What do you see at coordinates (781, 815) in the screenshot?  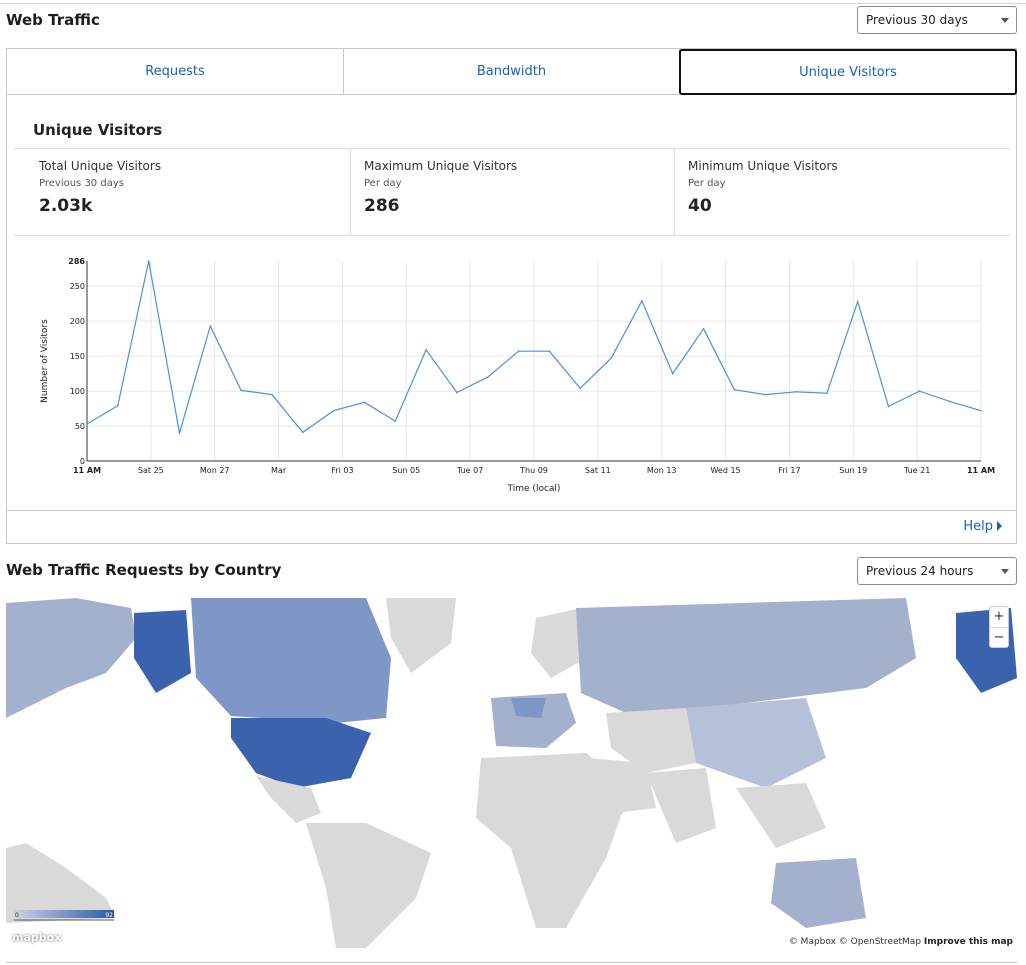 I see `region-southeast-asia` at bounding box center [781, 815].